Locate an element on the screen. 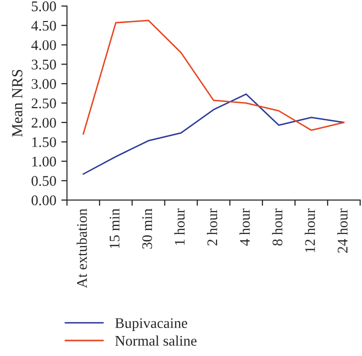  y-tick-label: 1.00 is located at coordinates (44, 161).